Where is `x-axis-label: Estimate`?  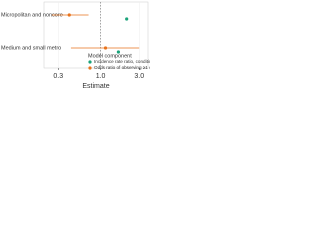
x-axis-label: Estimate is located at coordinates (95, 86).